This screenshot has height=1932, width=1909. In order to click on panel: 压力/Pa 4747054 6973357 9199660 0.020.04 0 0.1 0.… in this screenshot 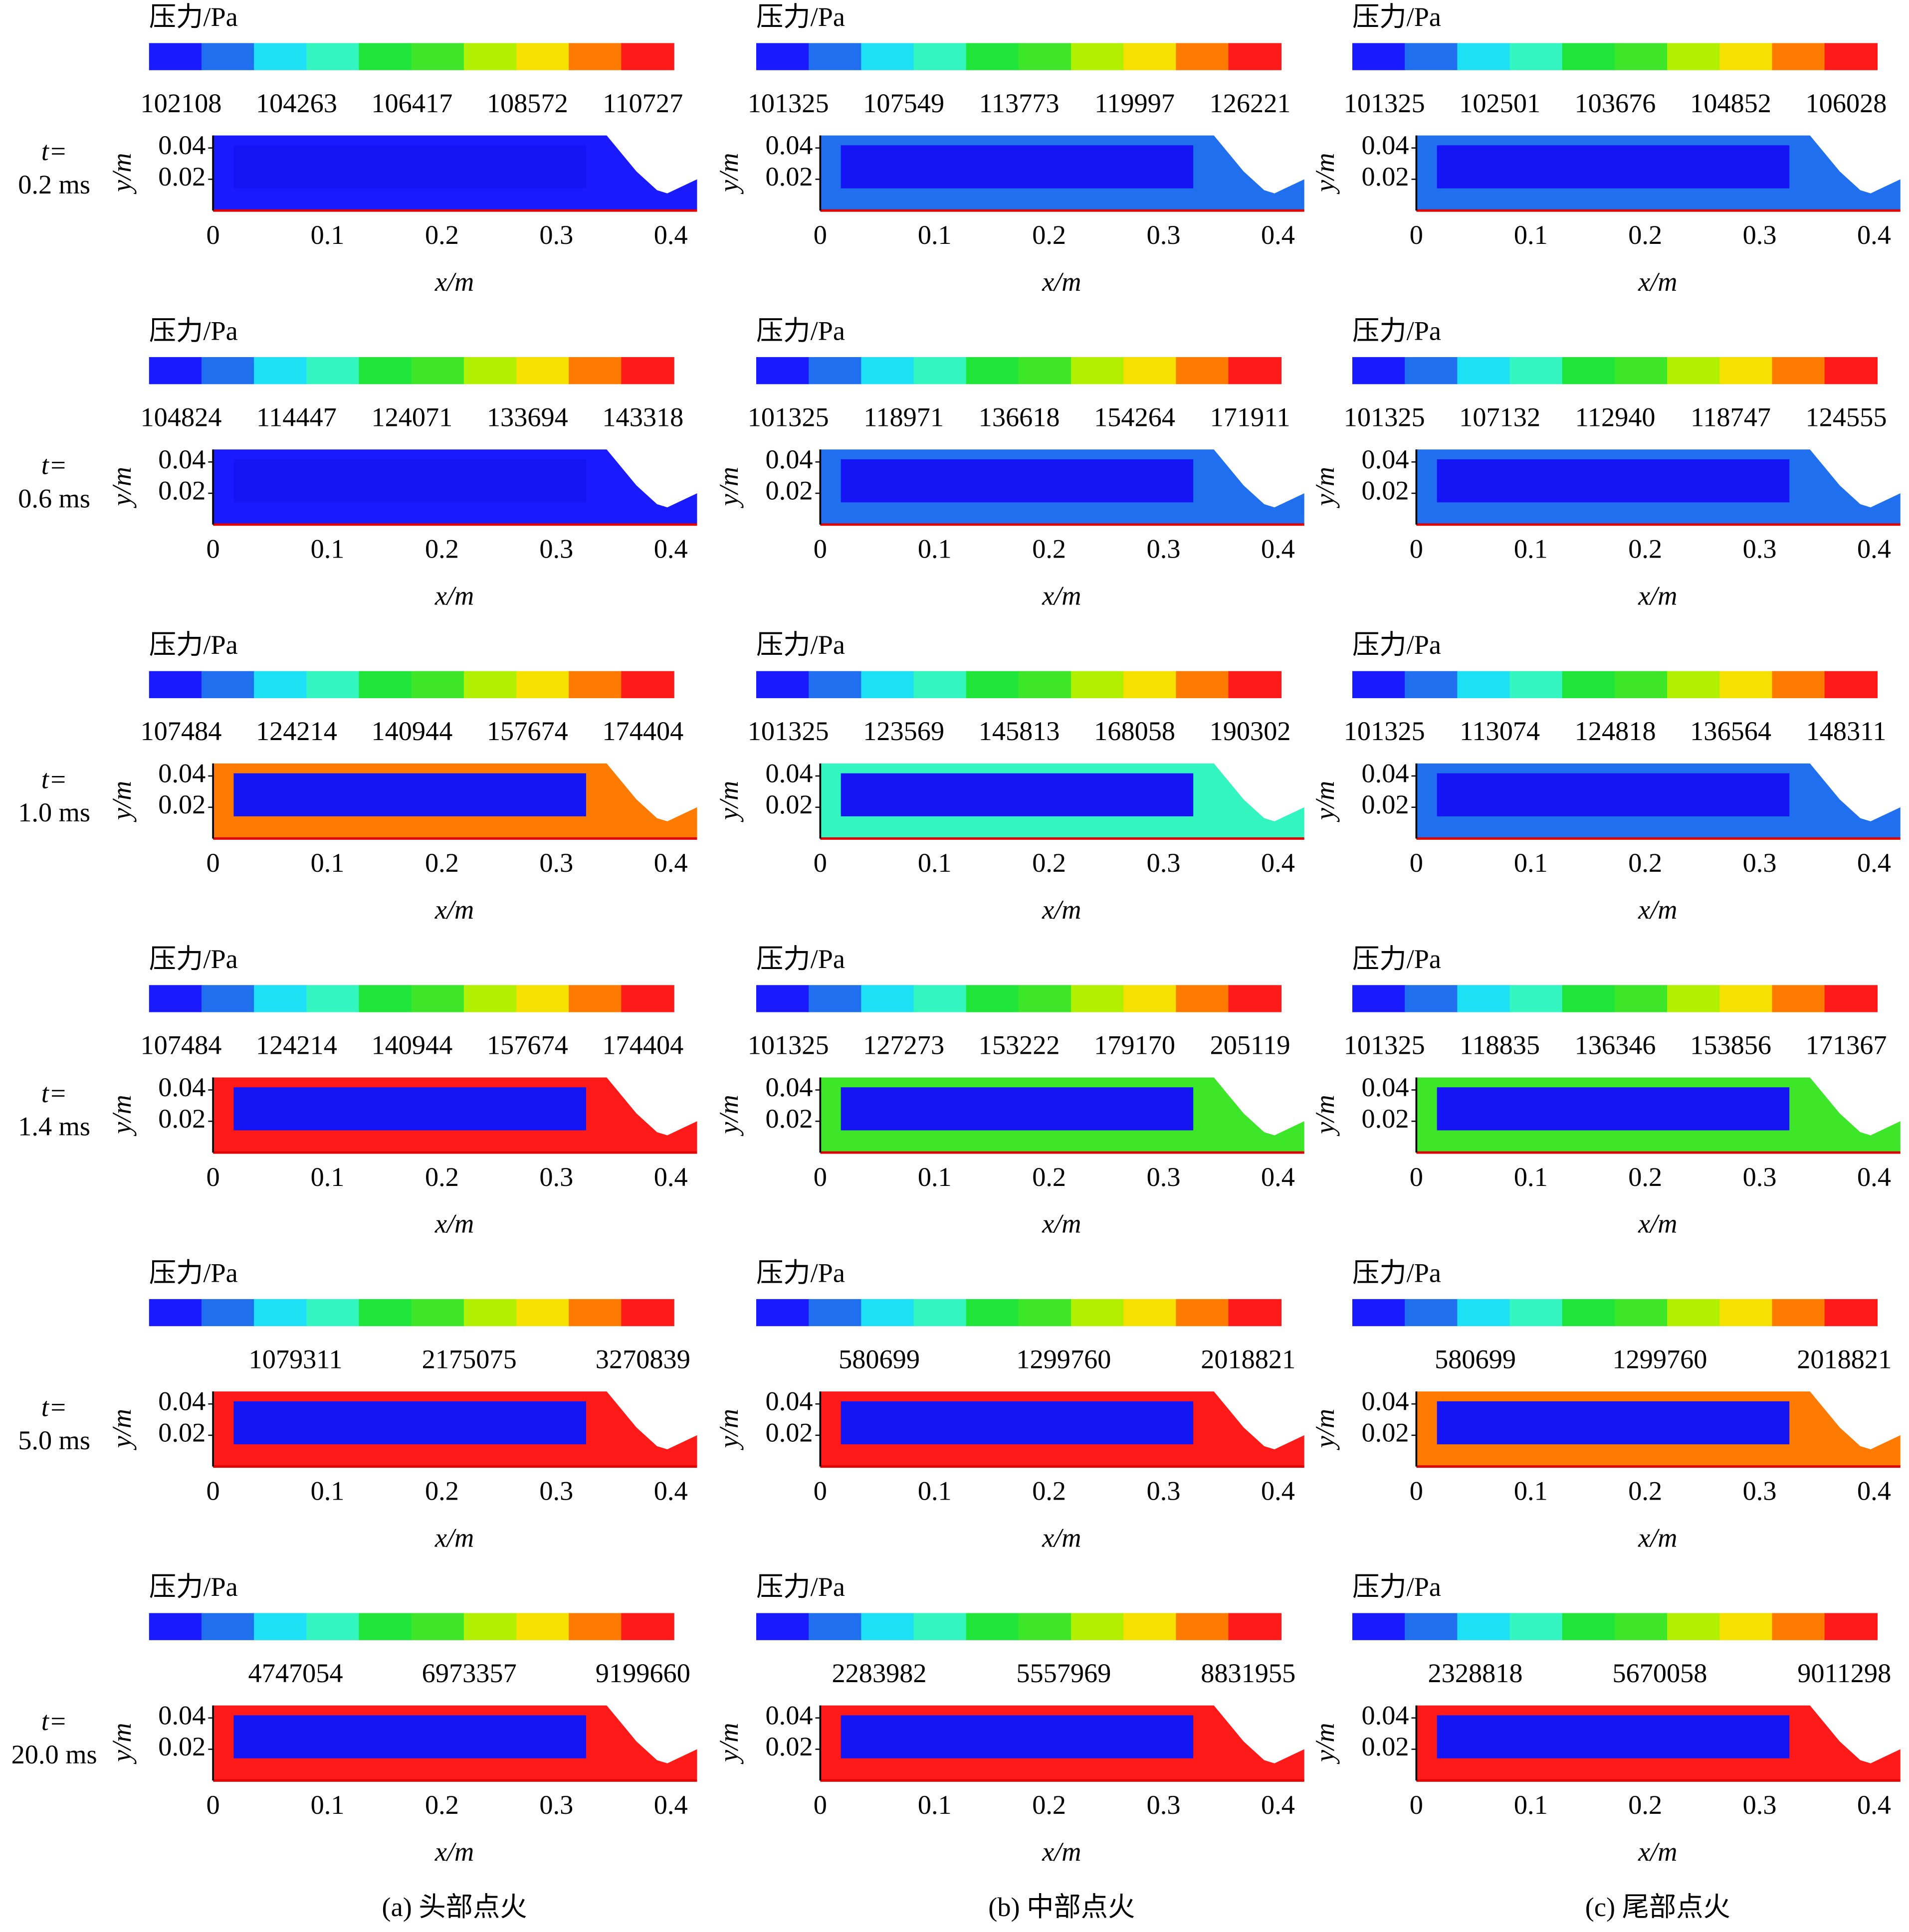, I will do `click(354, 1720)`.